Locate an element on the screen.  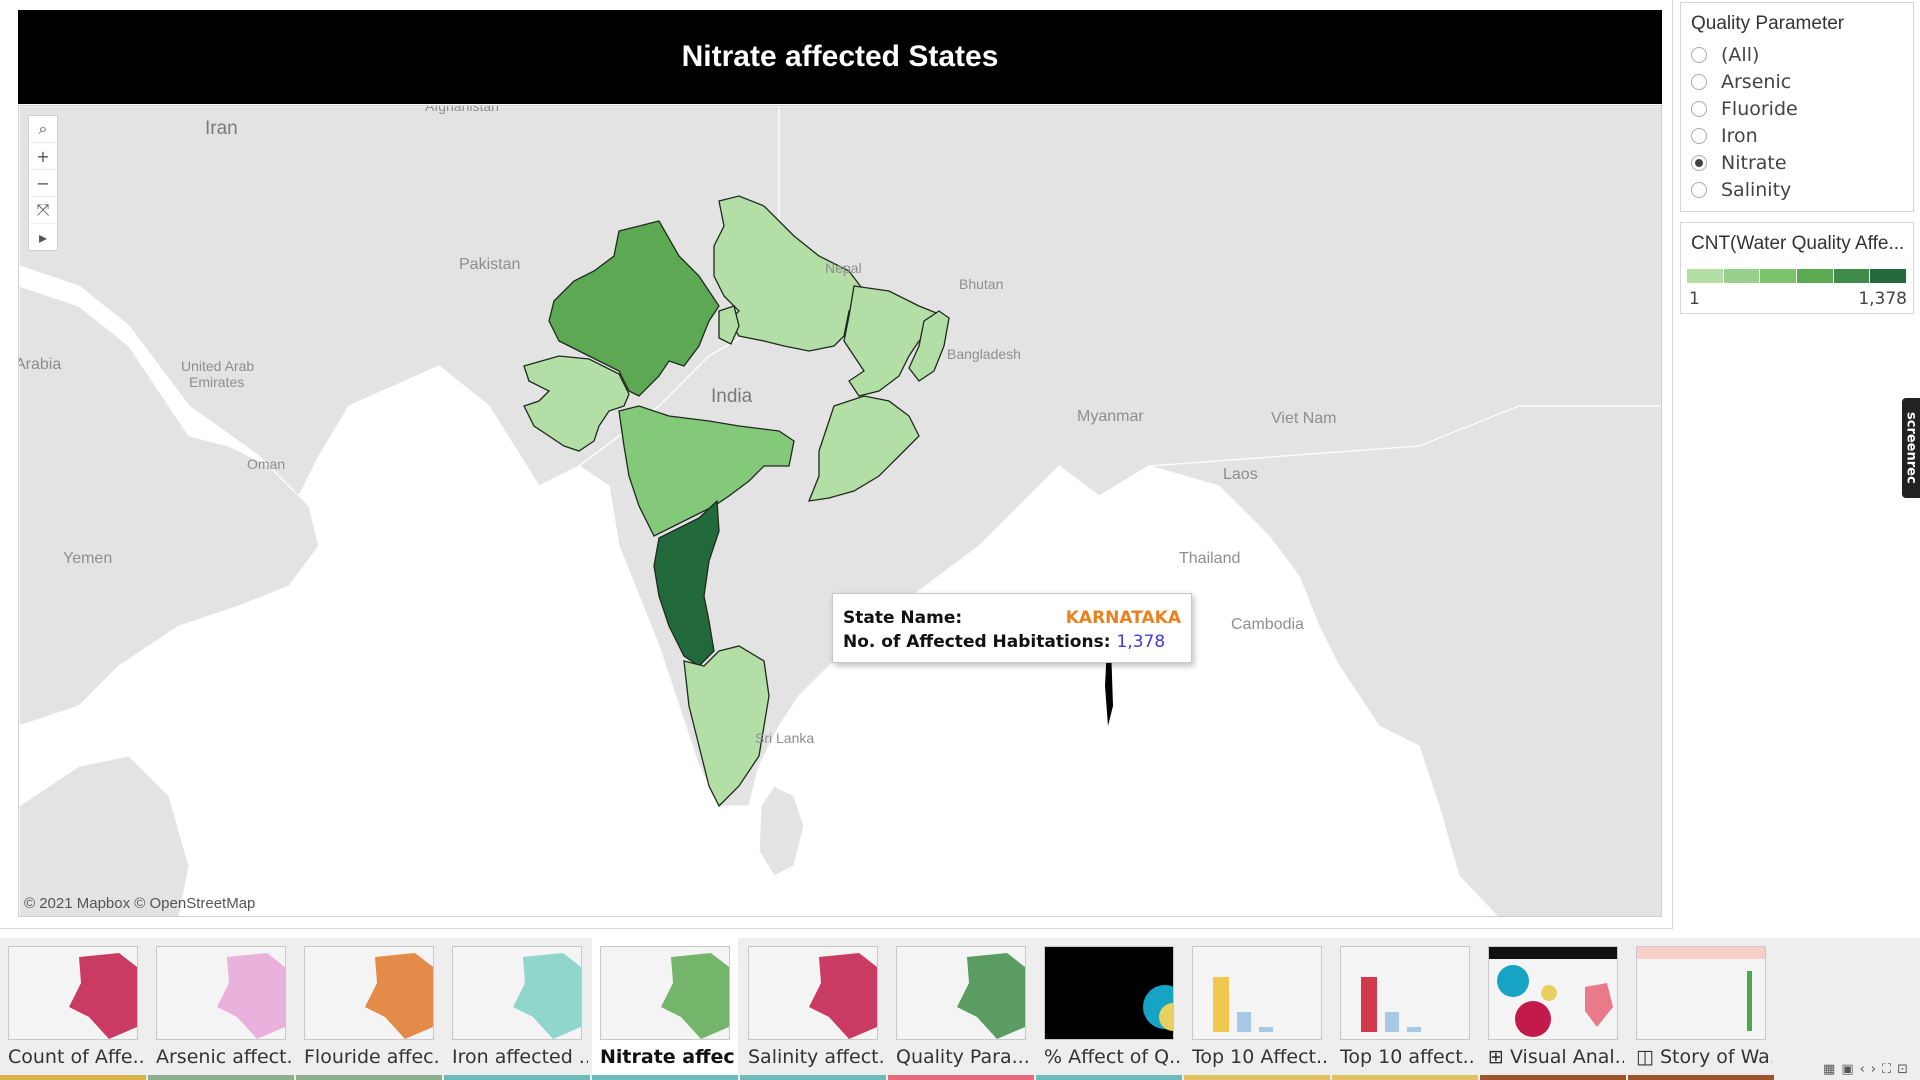
filter-title: Quality Parameter is located at coordinates (1768, 23).